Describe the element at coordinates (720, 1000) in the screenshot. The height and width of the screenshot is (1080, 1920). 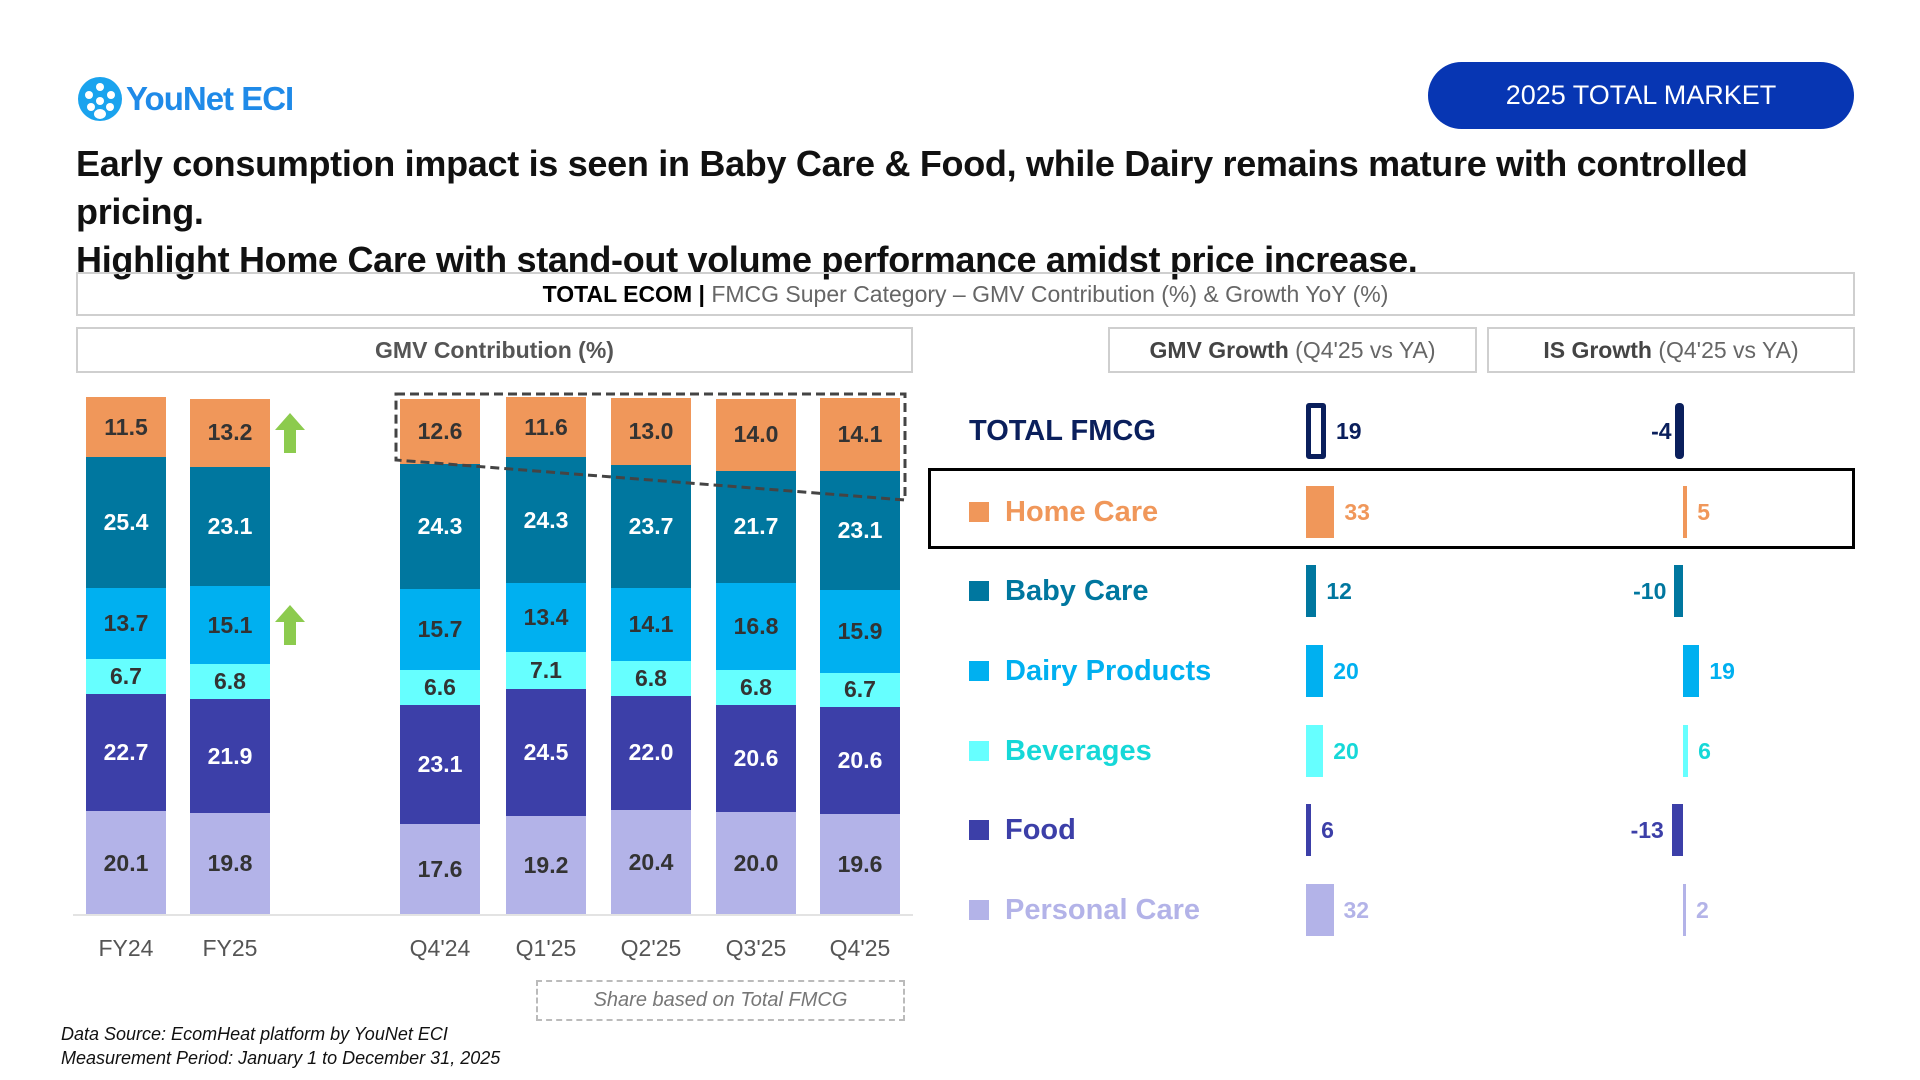
I see `share-note: Share based on Total FMCG` at that location.